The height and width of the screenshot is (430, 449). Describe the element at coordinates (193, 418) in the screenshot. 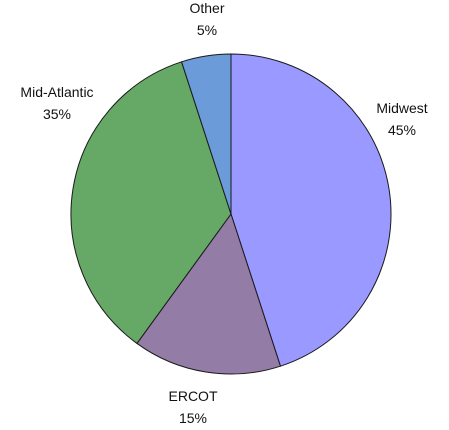

I see `slice-value-label: 15%` at that location.